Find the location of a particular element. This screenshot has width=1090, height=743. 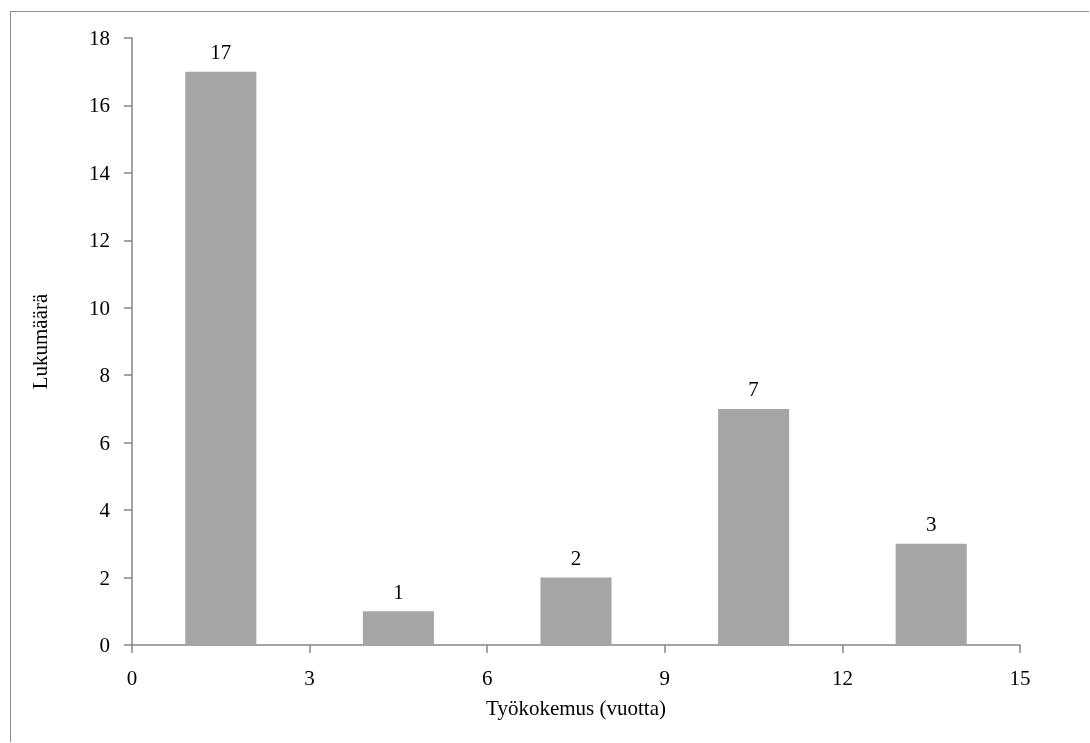

y-tick-label: 6 is located at coordinates (104, 442).